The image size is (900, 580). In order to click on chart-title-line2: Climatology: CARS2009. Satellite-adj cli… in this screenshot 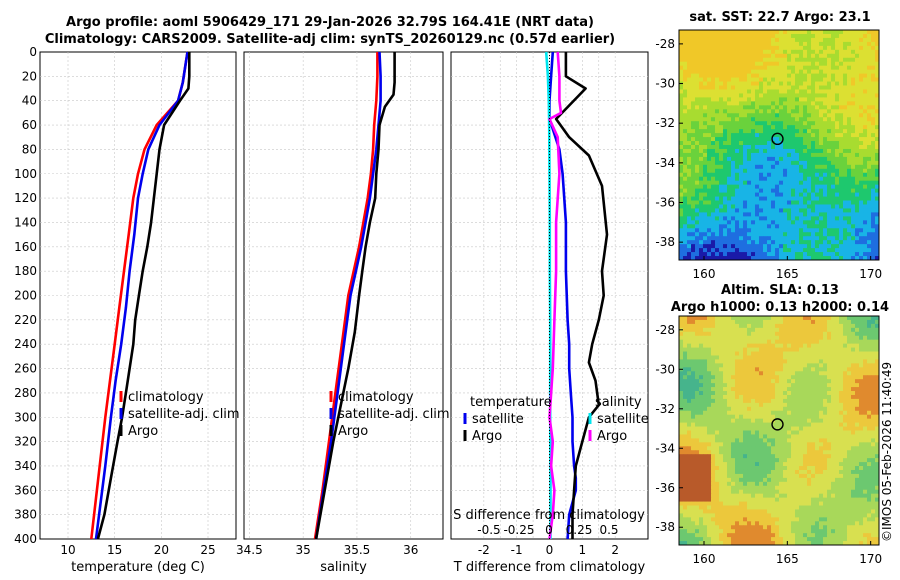, I will do `click(330, 39)`.